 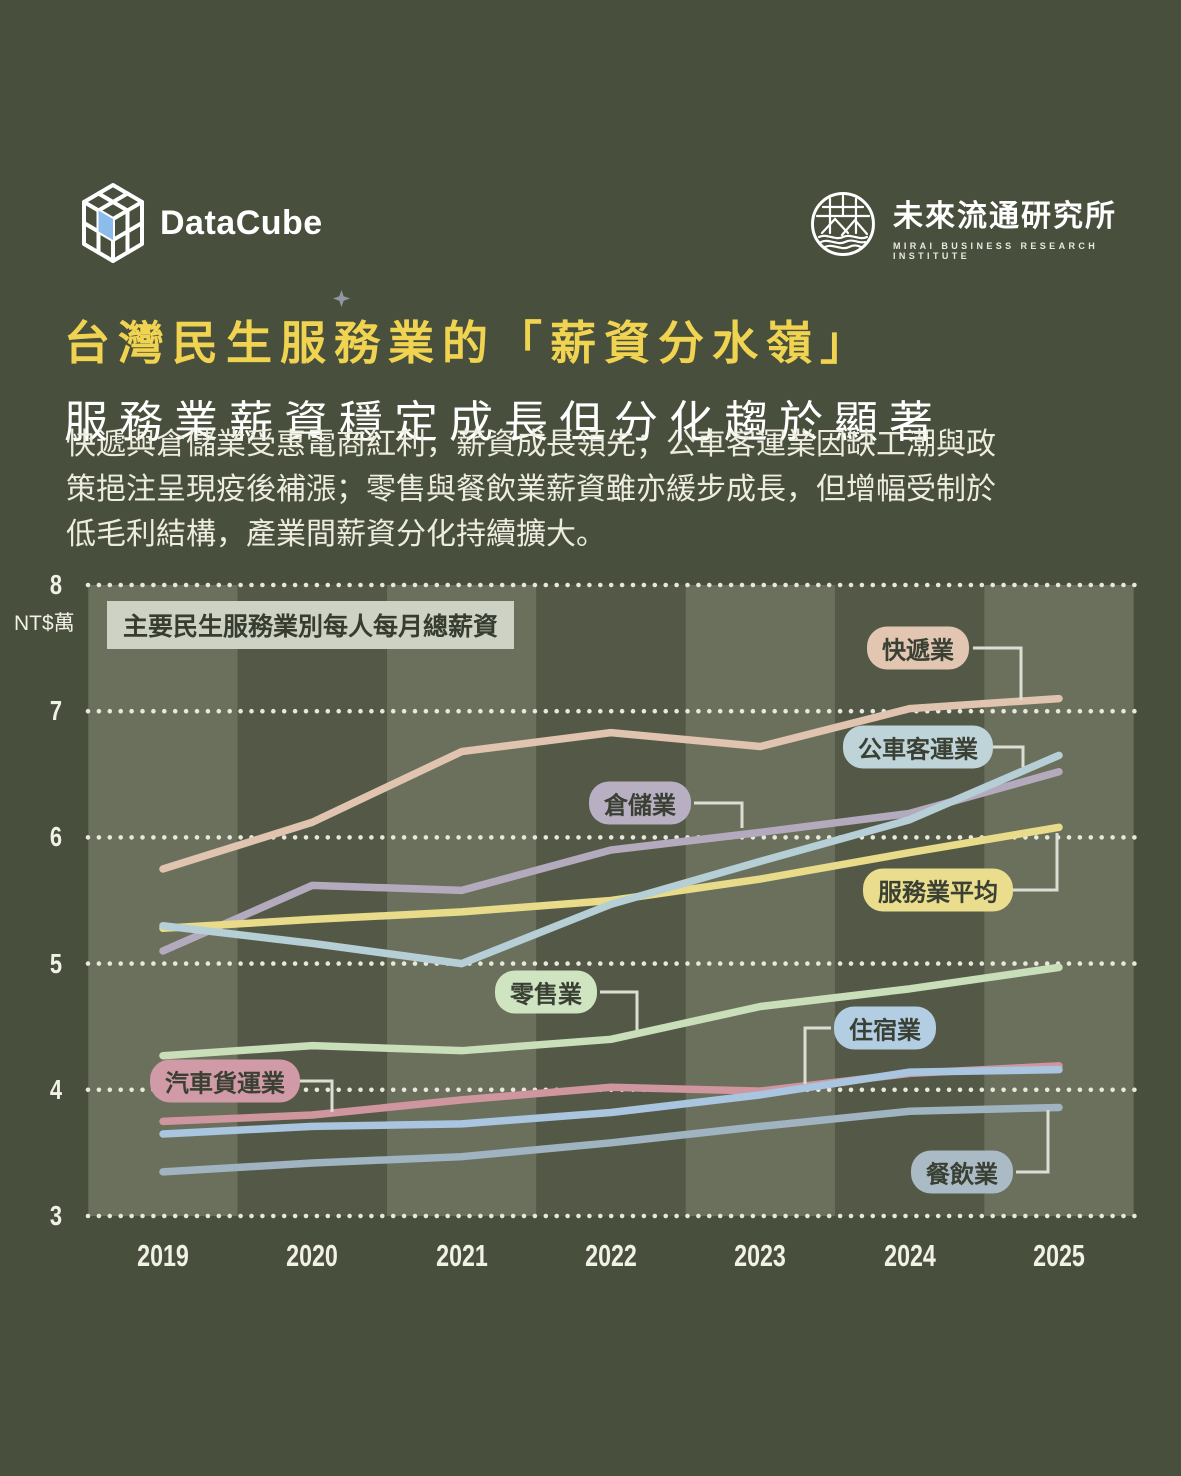 What do you see at coordinates (885, 1028) in the screenshot?
I see `series-label-accommodation: 住宿業` at bounding box center [885, 1028].